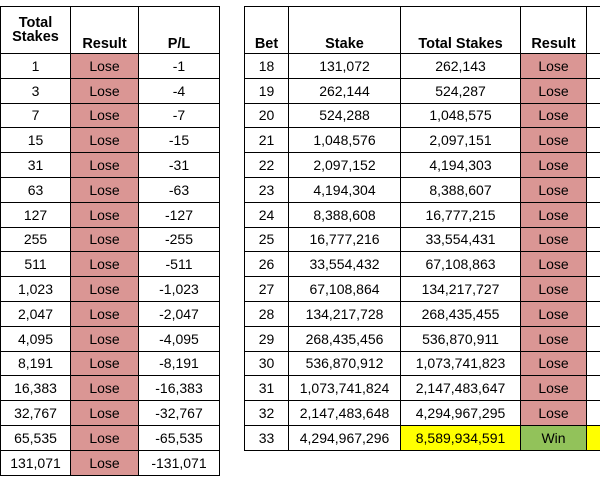 Image resolution: width=600 pixels, height=484 pixels. Describe the element at coordinates (422, 313) in the screenshot. I see `table-row: 28 134,217,728 268,435,455 Lose` at that location.